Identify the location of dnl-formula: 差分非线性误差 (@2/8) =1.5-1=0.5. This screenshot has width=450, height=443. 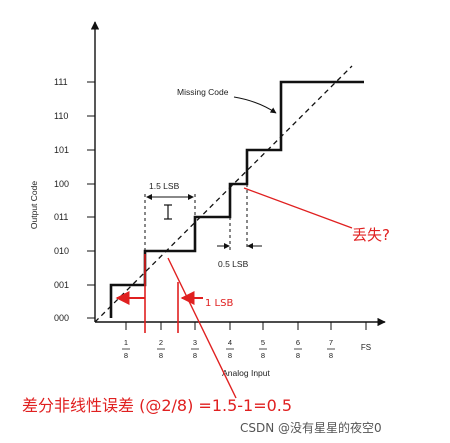
(157, 405).